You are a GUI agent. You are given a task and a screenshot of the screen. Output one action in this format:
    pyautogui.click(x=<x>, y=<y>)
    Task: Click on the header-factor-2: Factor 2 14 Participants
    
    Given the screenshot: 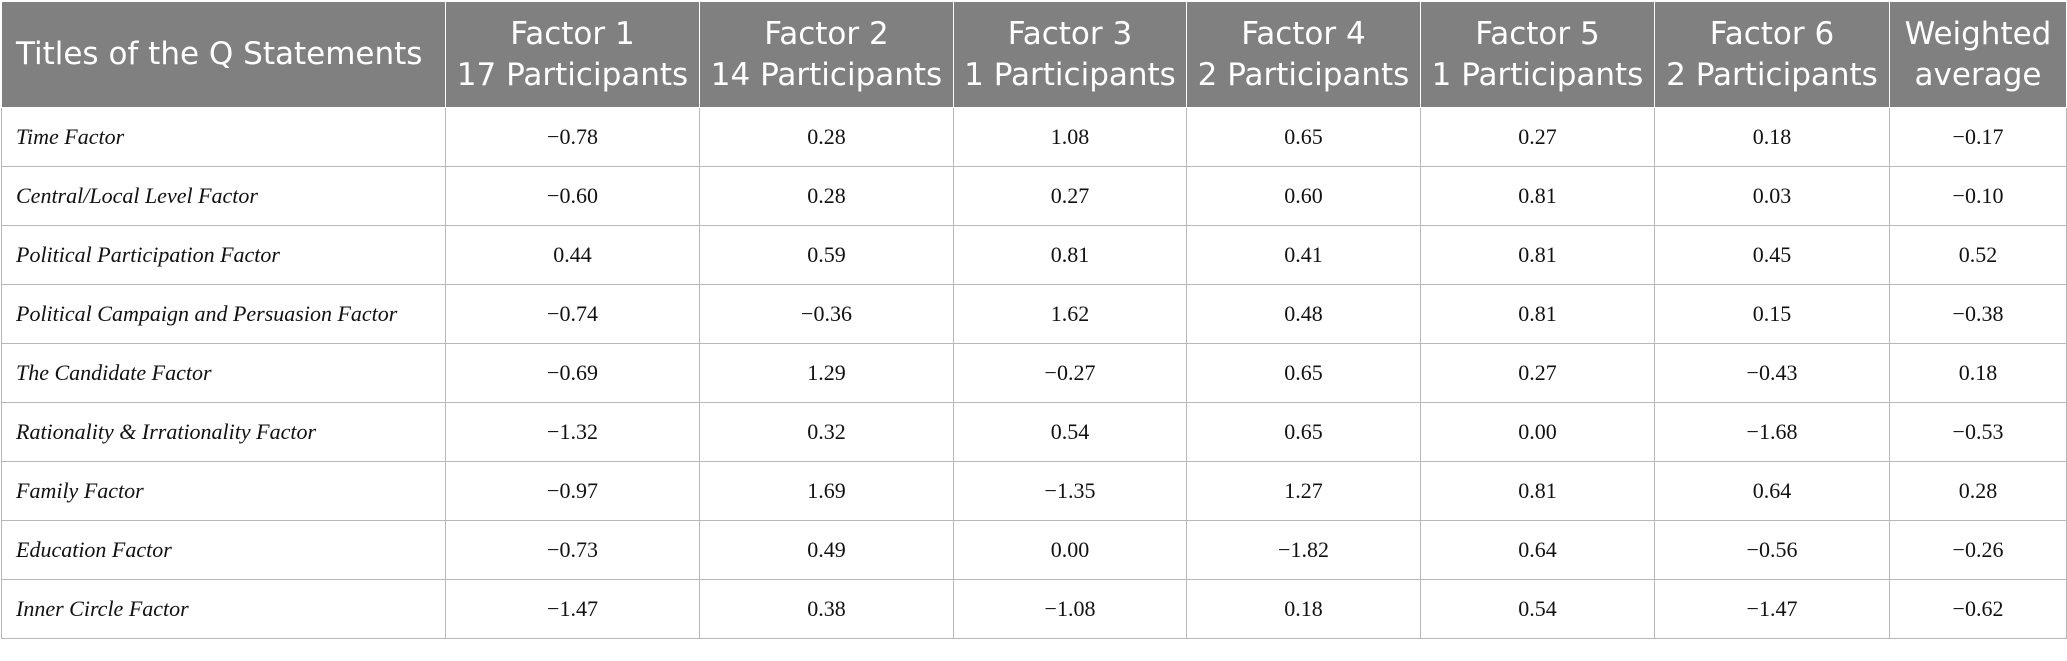 What is the action you would take?
    pyautogui.click(x=826, y=54)
    